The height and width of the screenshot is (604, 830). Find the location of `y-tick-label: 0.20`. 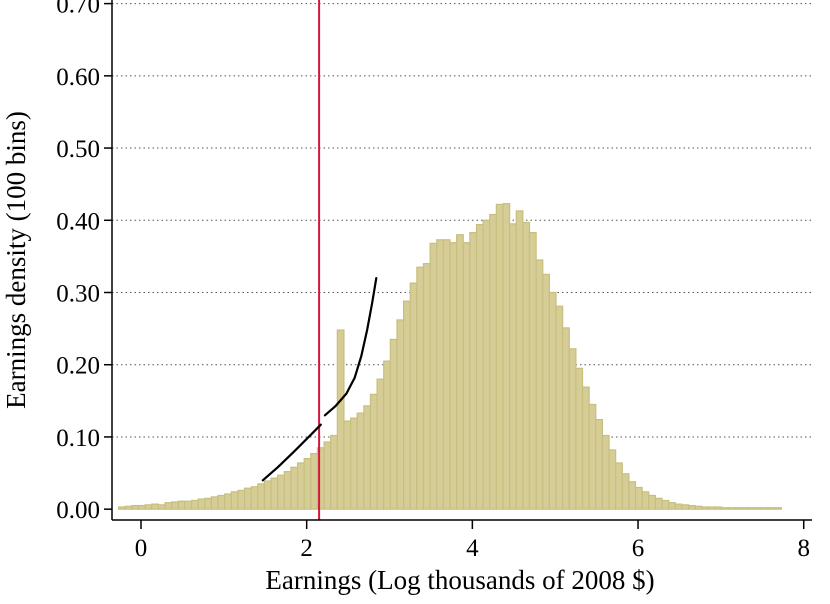

y-tick-label: 0.20 is located at coordinates (78, 366).